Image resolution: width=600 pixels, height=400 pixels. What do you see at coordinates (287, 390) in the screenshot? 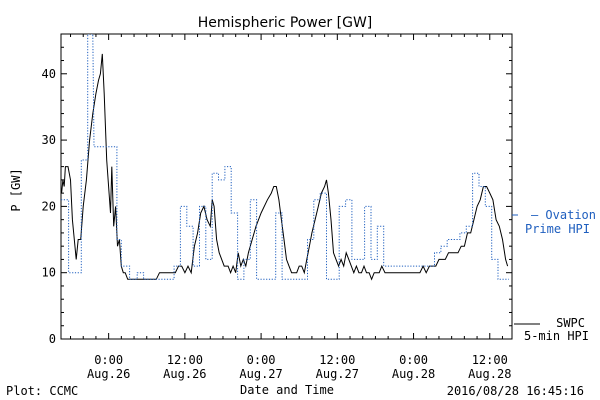
I see `x-axis-label: Date and Time` at bounding box center [287, 390].